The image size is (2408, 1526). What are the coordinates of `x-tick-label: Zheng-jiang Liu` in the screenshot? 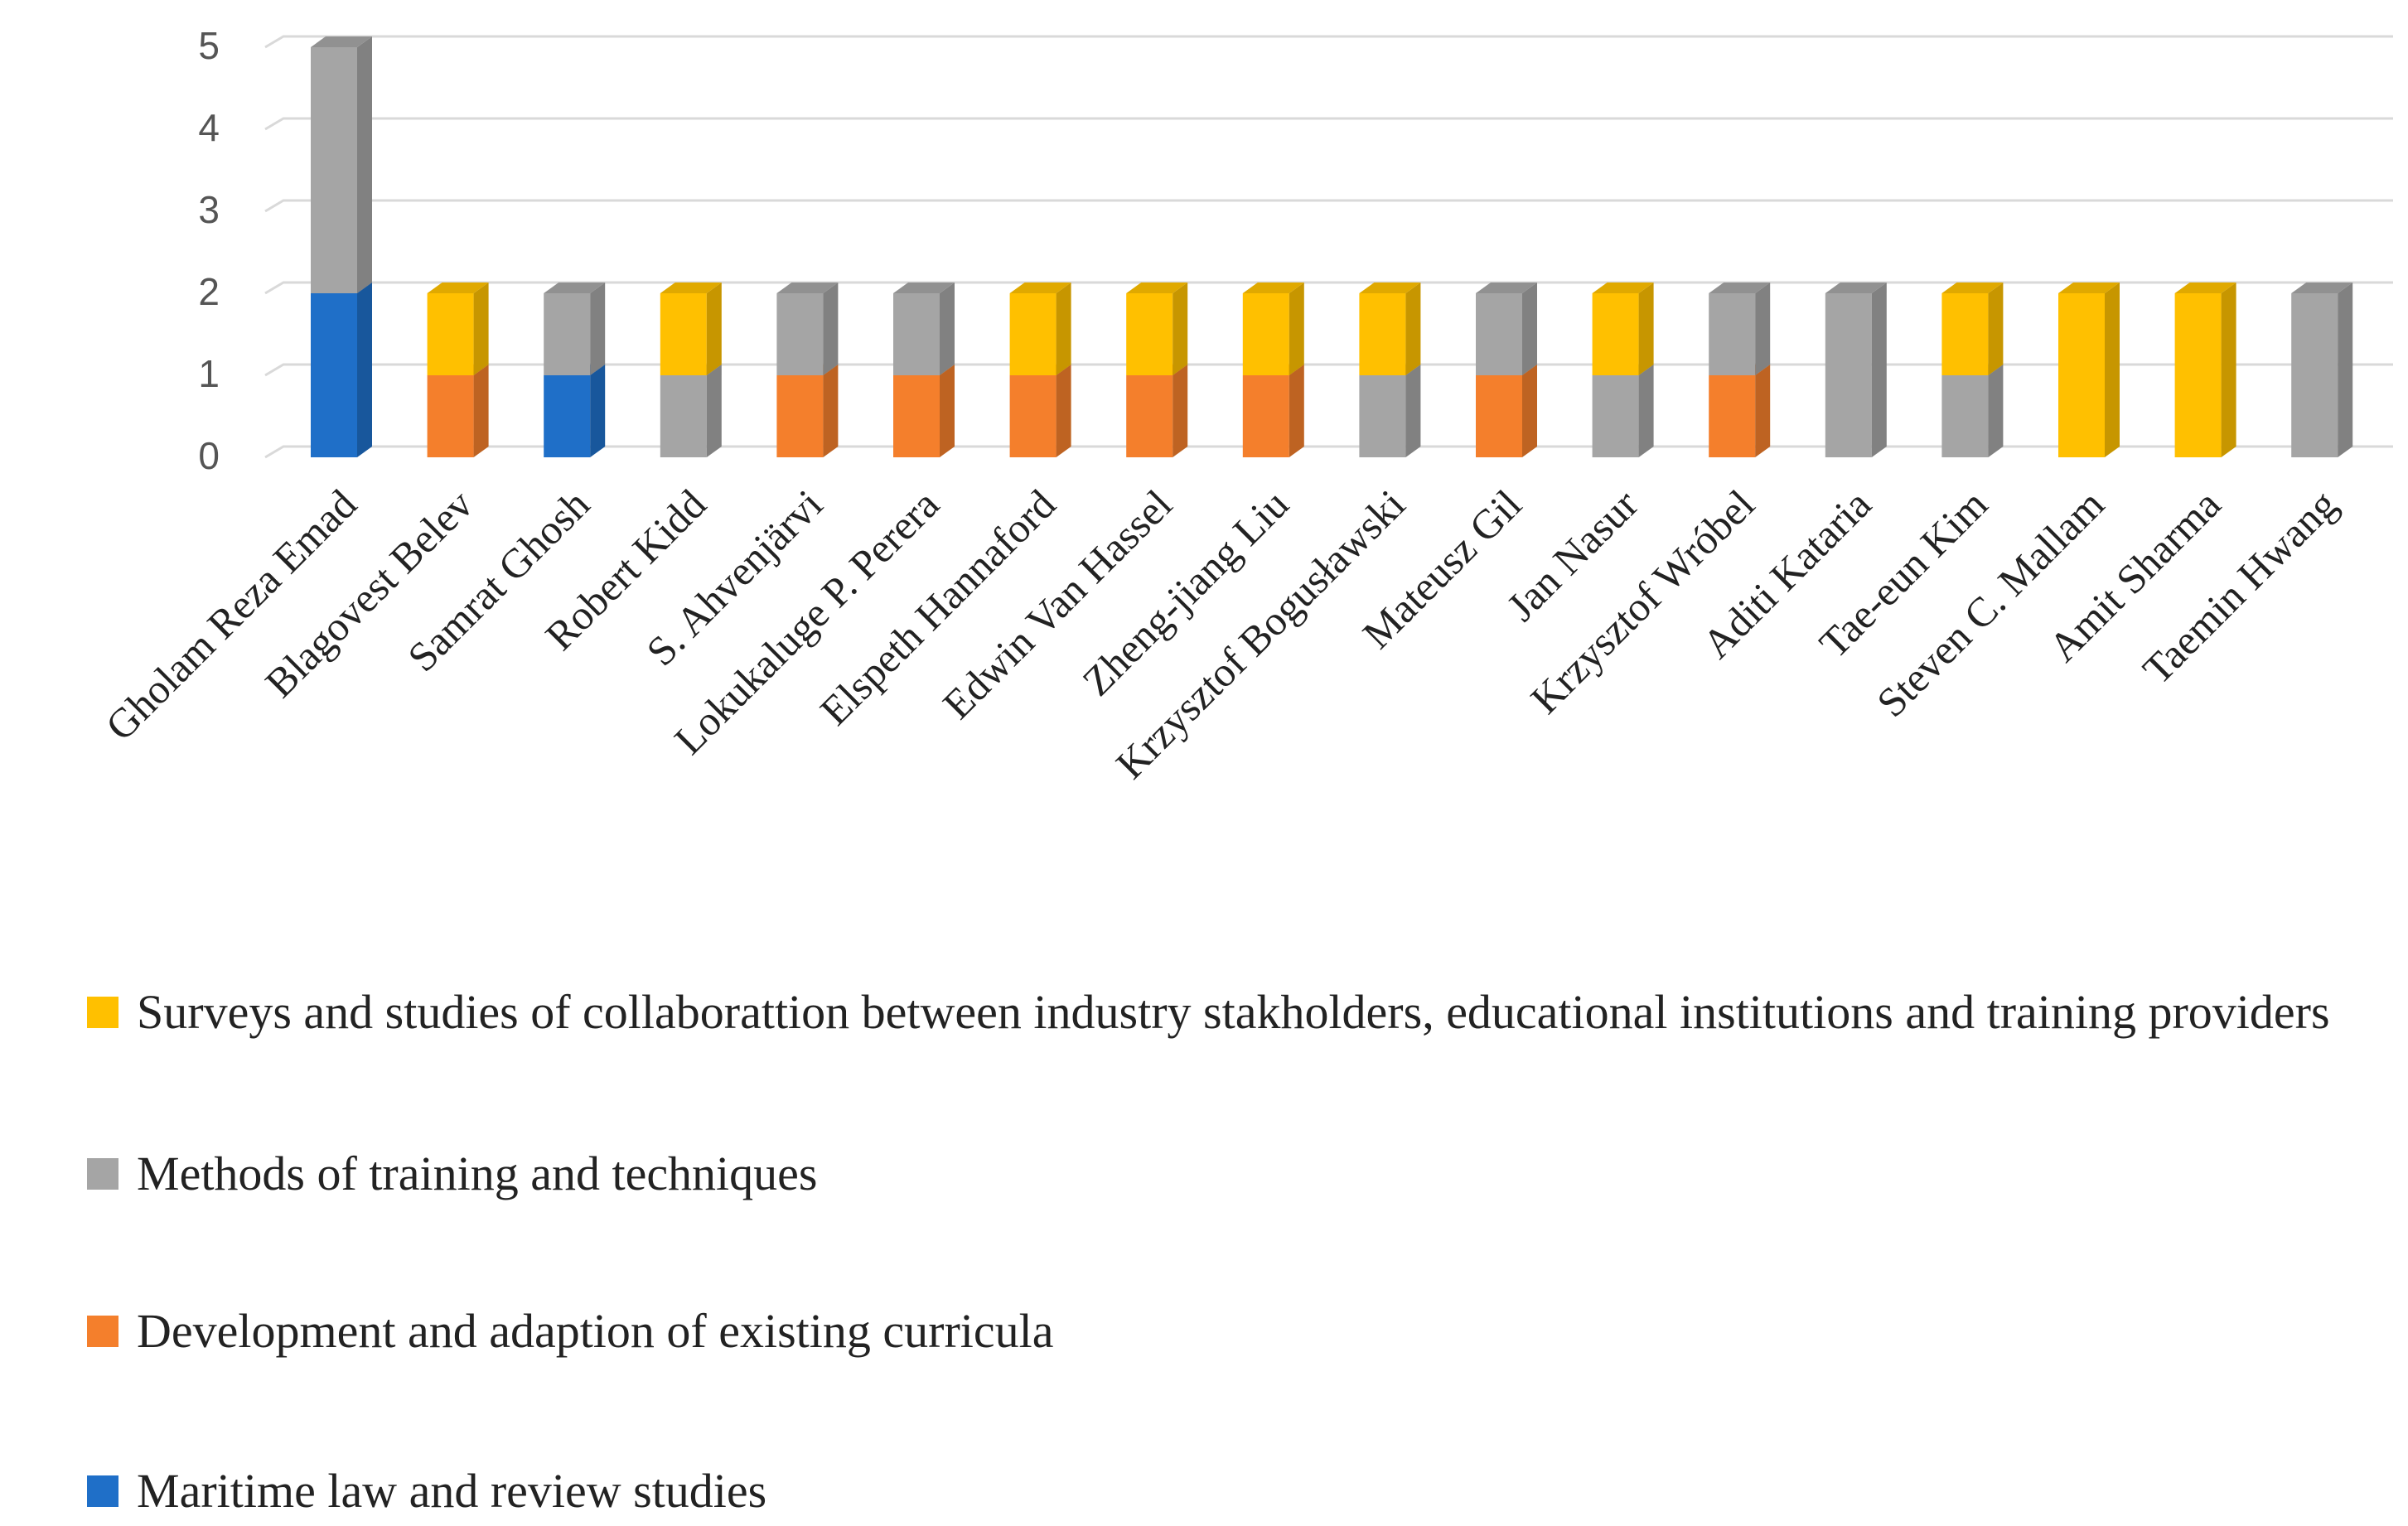 It's located at (1185, 592).